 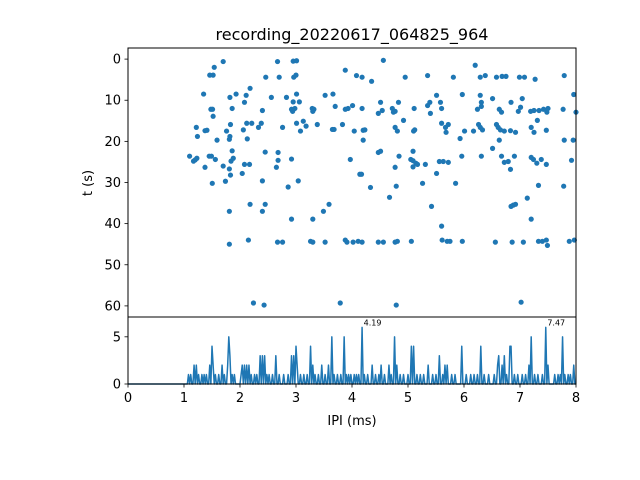 What do you see at coordinates (117, 60) in the screenshot?
I see `y-tick-label: 0` at bounding box center [117, 60].